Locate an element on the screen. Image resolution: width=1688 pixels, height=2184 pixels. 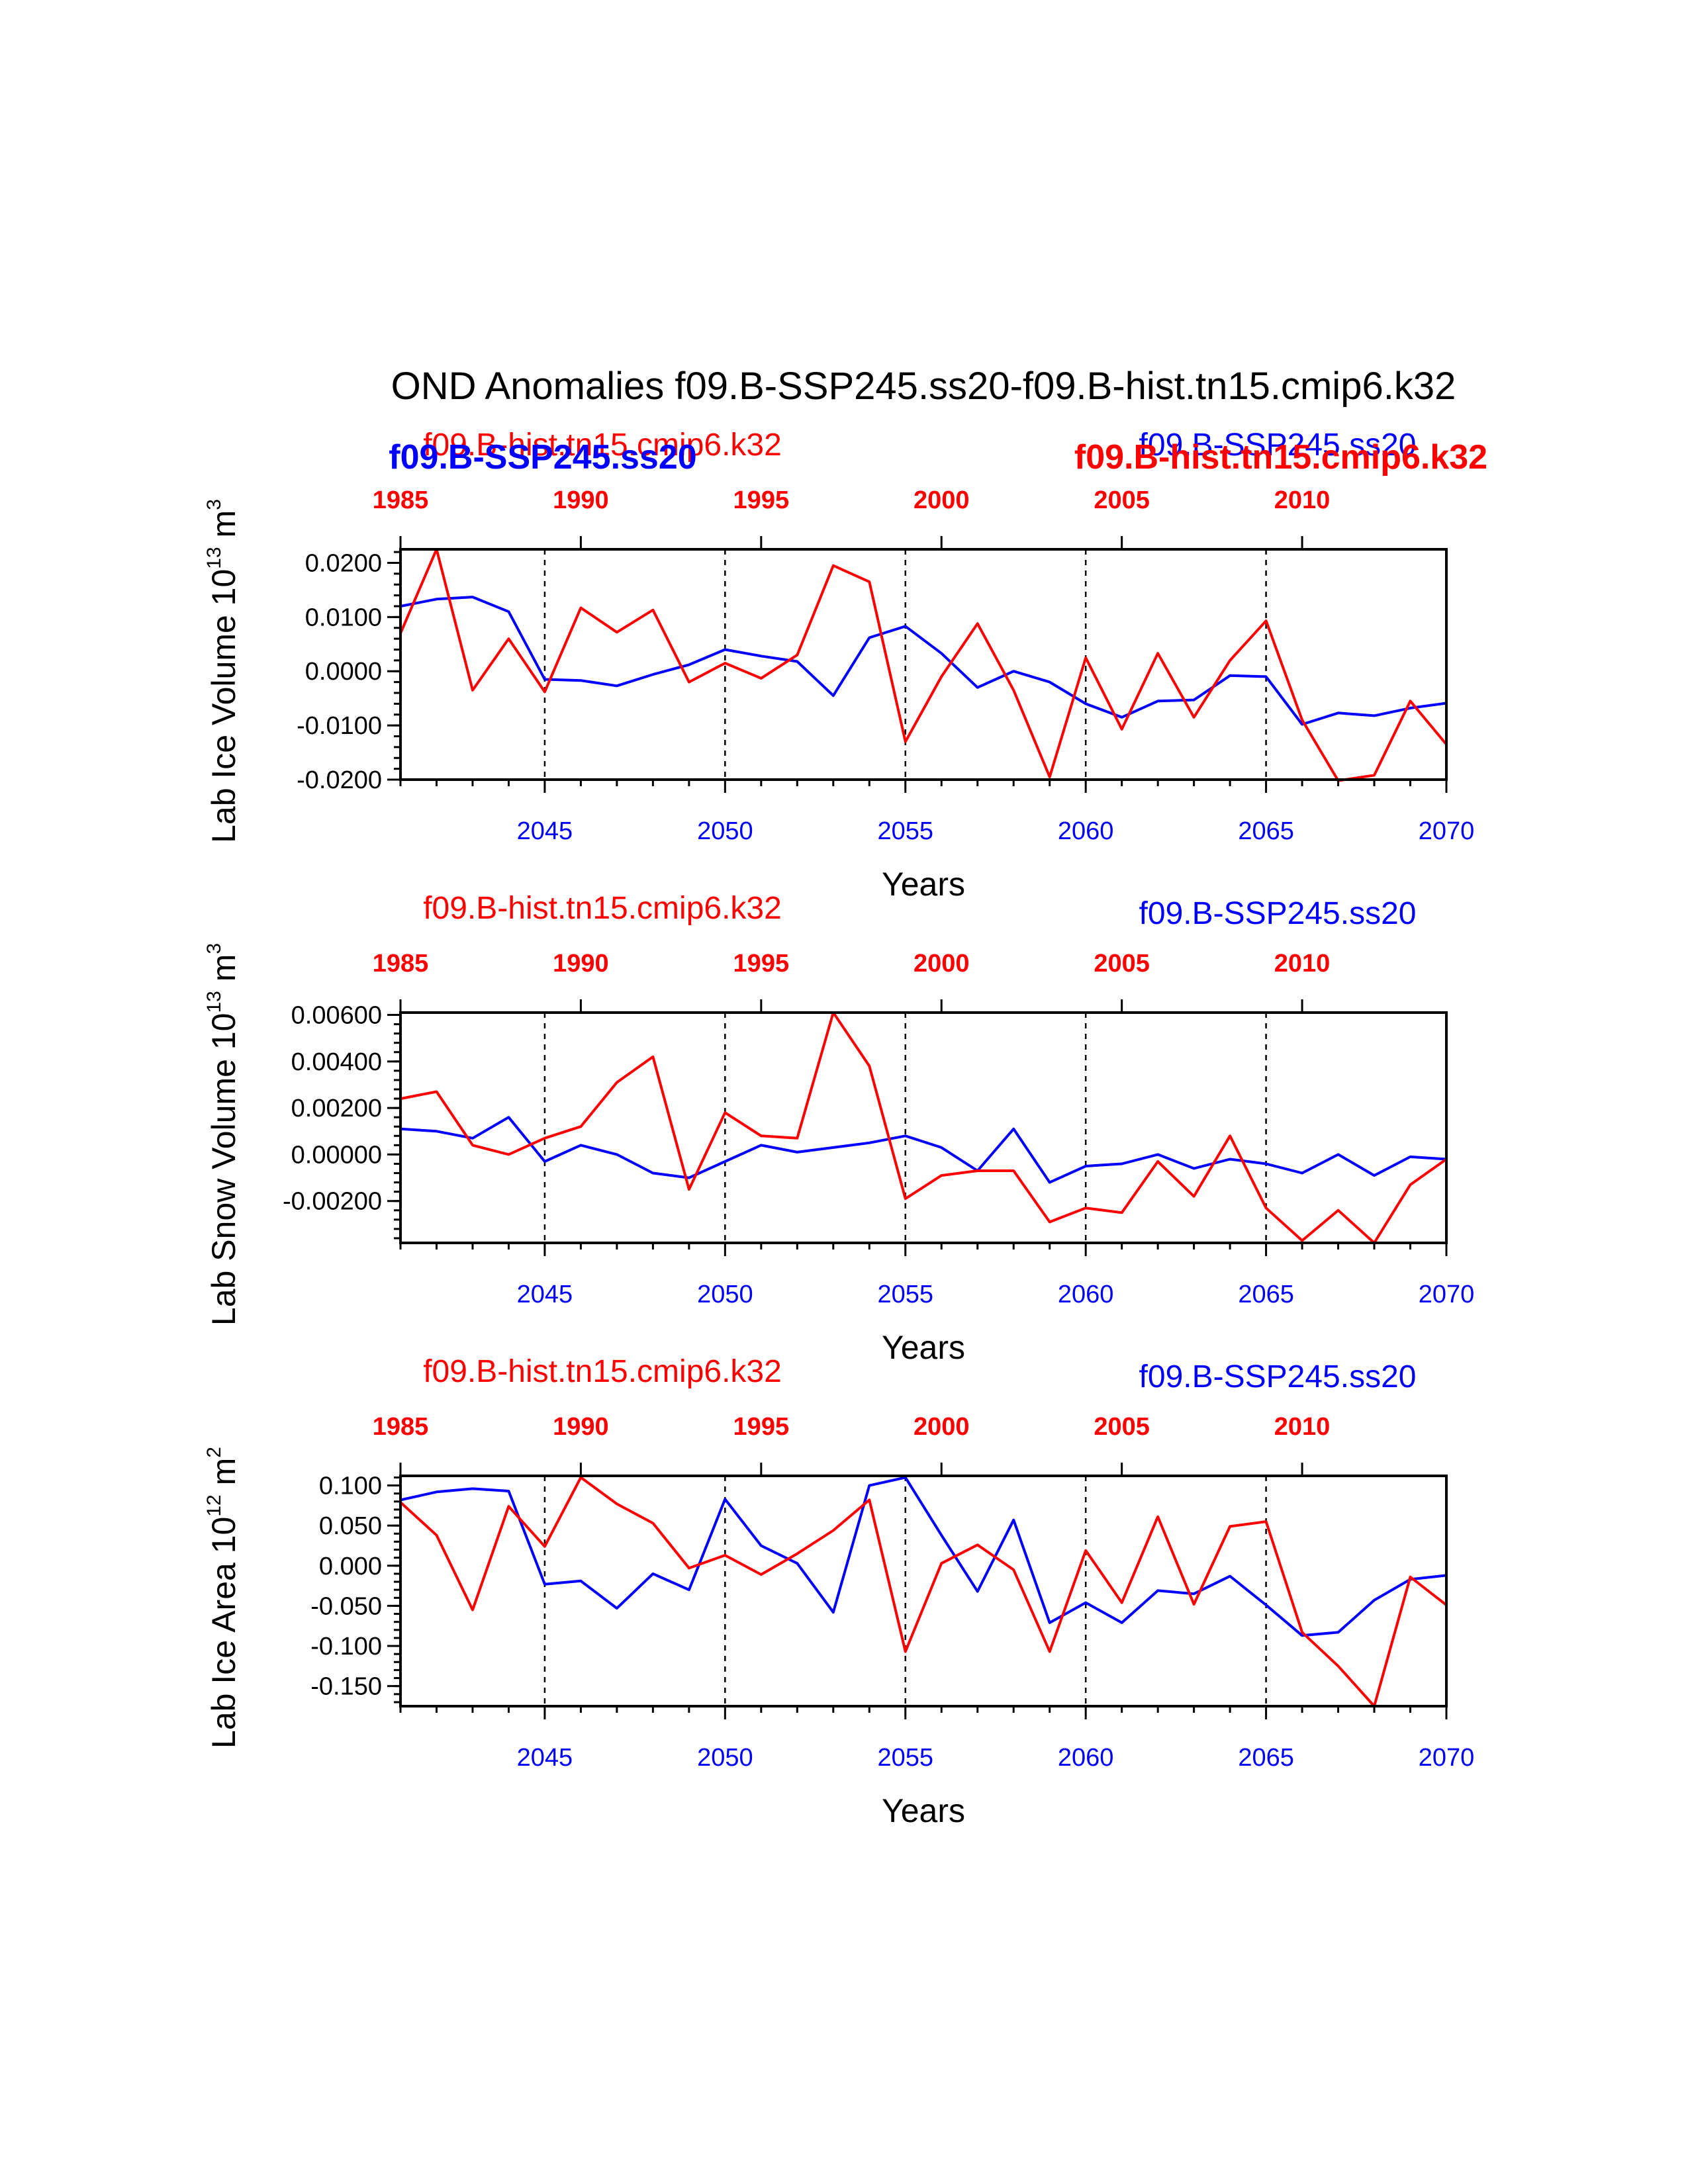
y-tick-label: -0.0200 is located at coordinates (339, 780).